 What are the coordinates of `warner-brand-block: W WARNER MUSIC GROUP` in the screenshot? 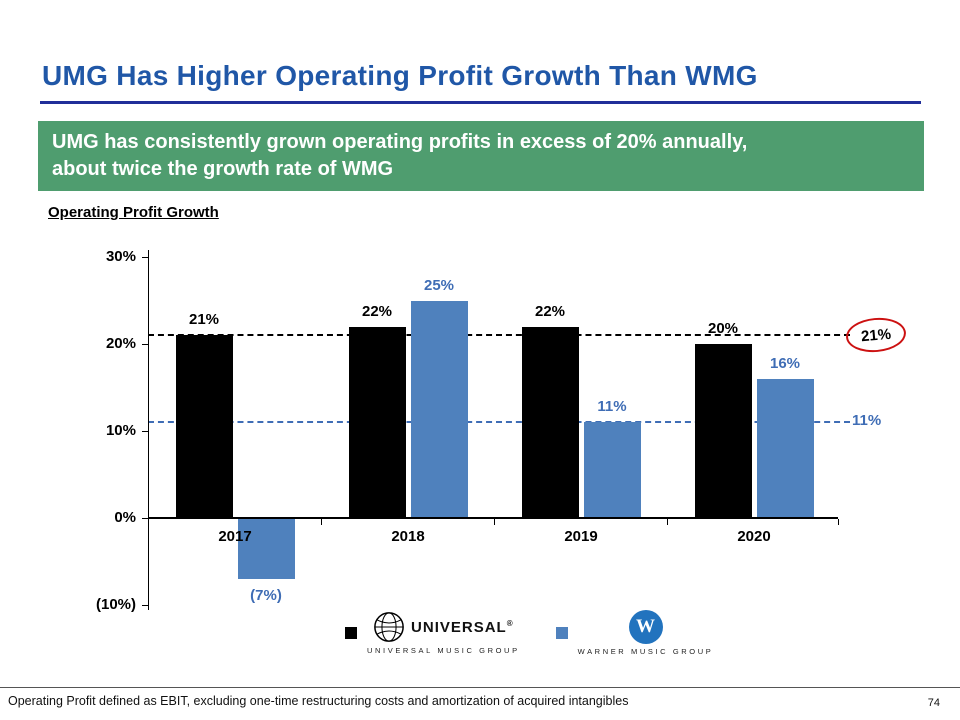 It's located at (646, 633).